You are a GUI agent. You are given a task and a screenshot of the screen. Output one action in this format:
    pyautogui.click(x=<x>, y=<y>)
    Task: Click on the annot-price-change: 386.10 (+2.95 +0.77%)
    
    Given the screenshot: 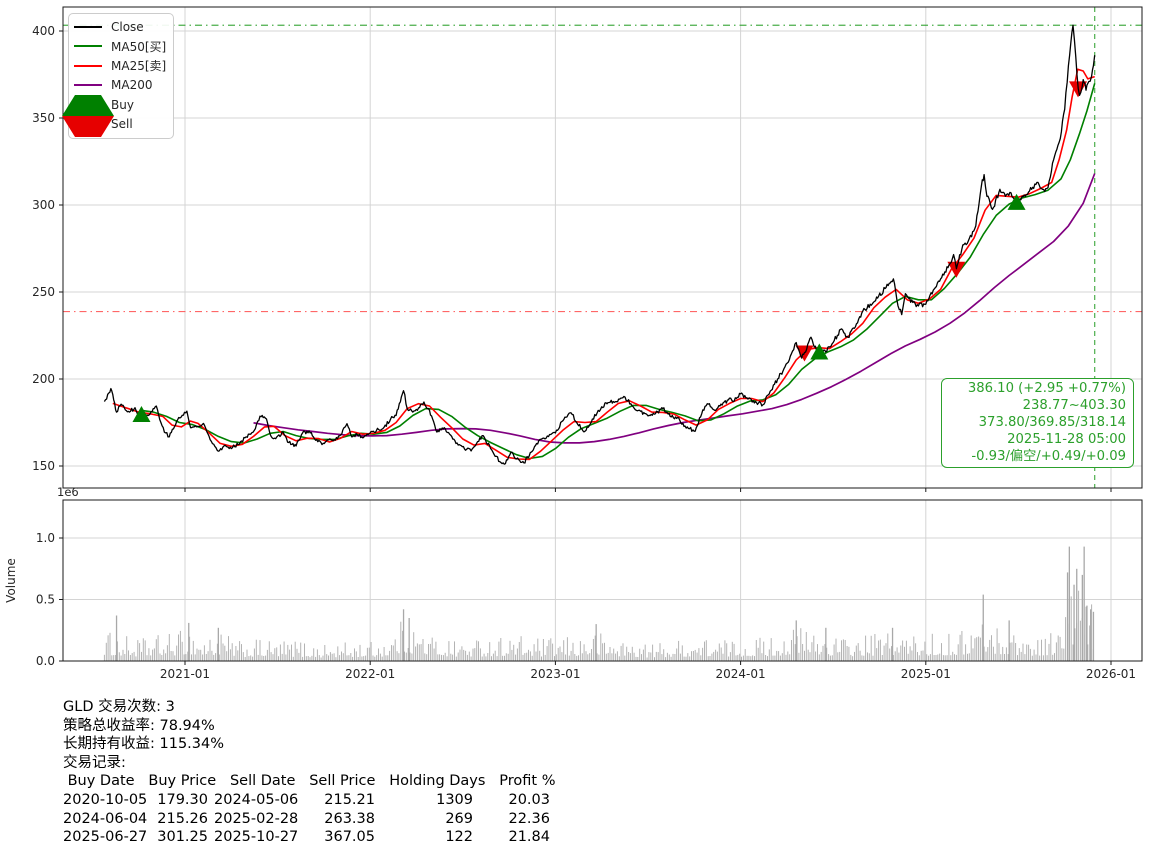 What is the action you would take?
    pyautogui.click(x=1046, y=388)
    